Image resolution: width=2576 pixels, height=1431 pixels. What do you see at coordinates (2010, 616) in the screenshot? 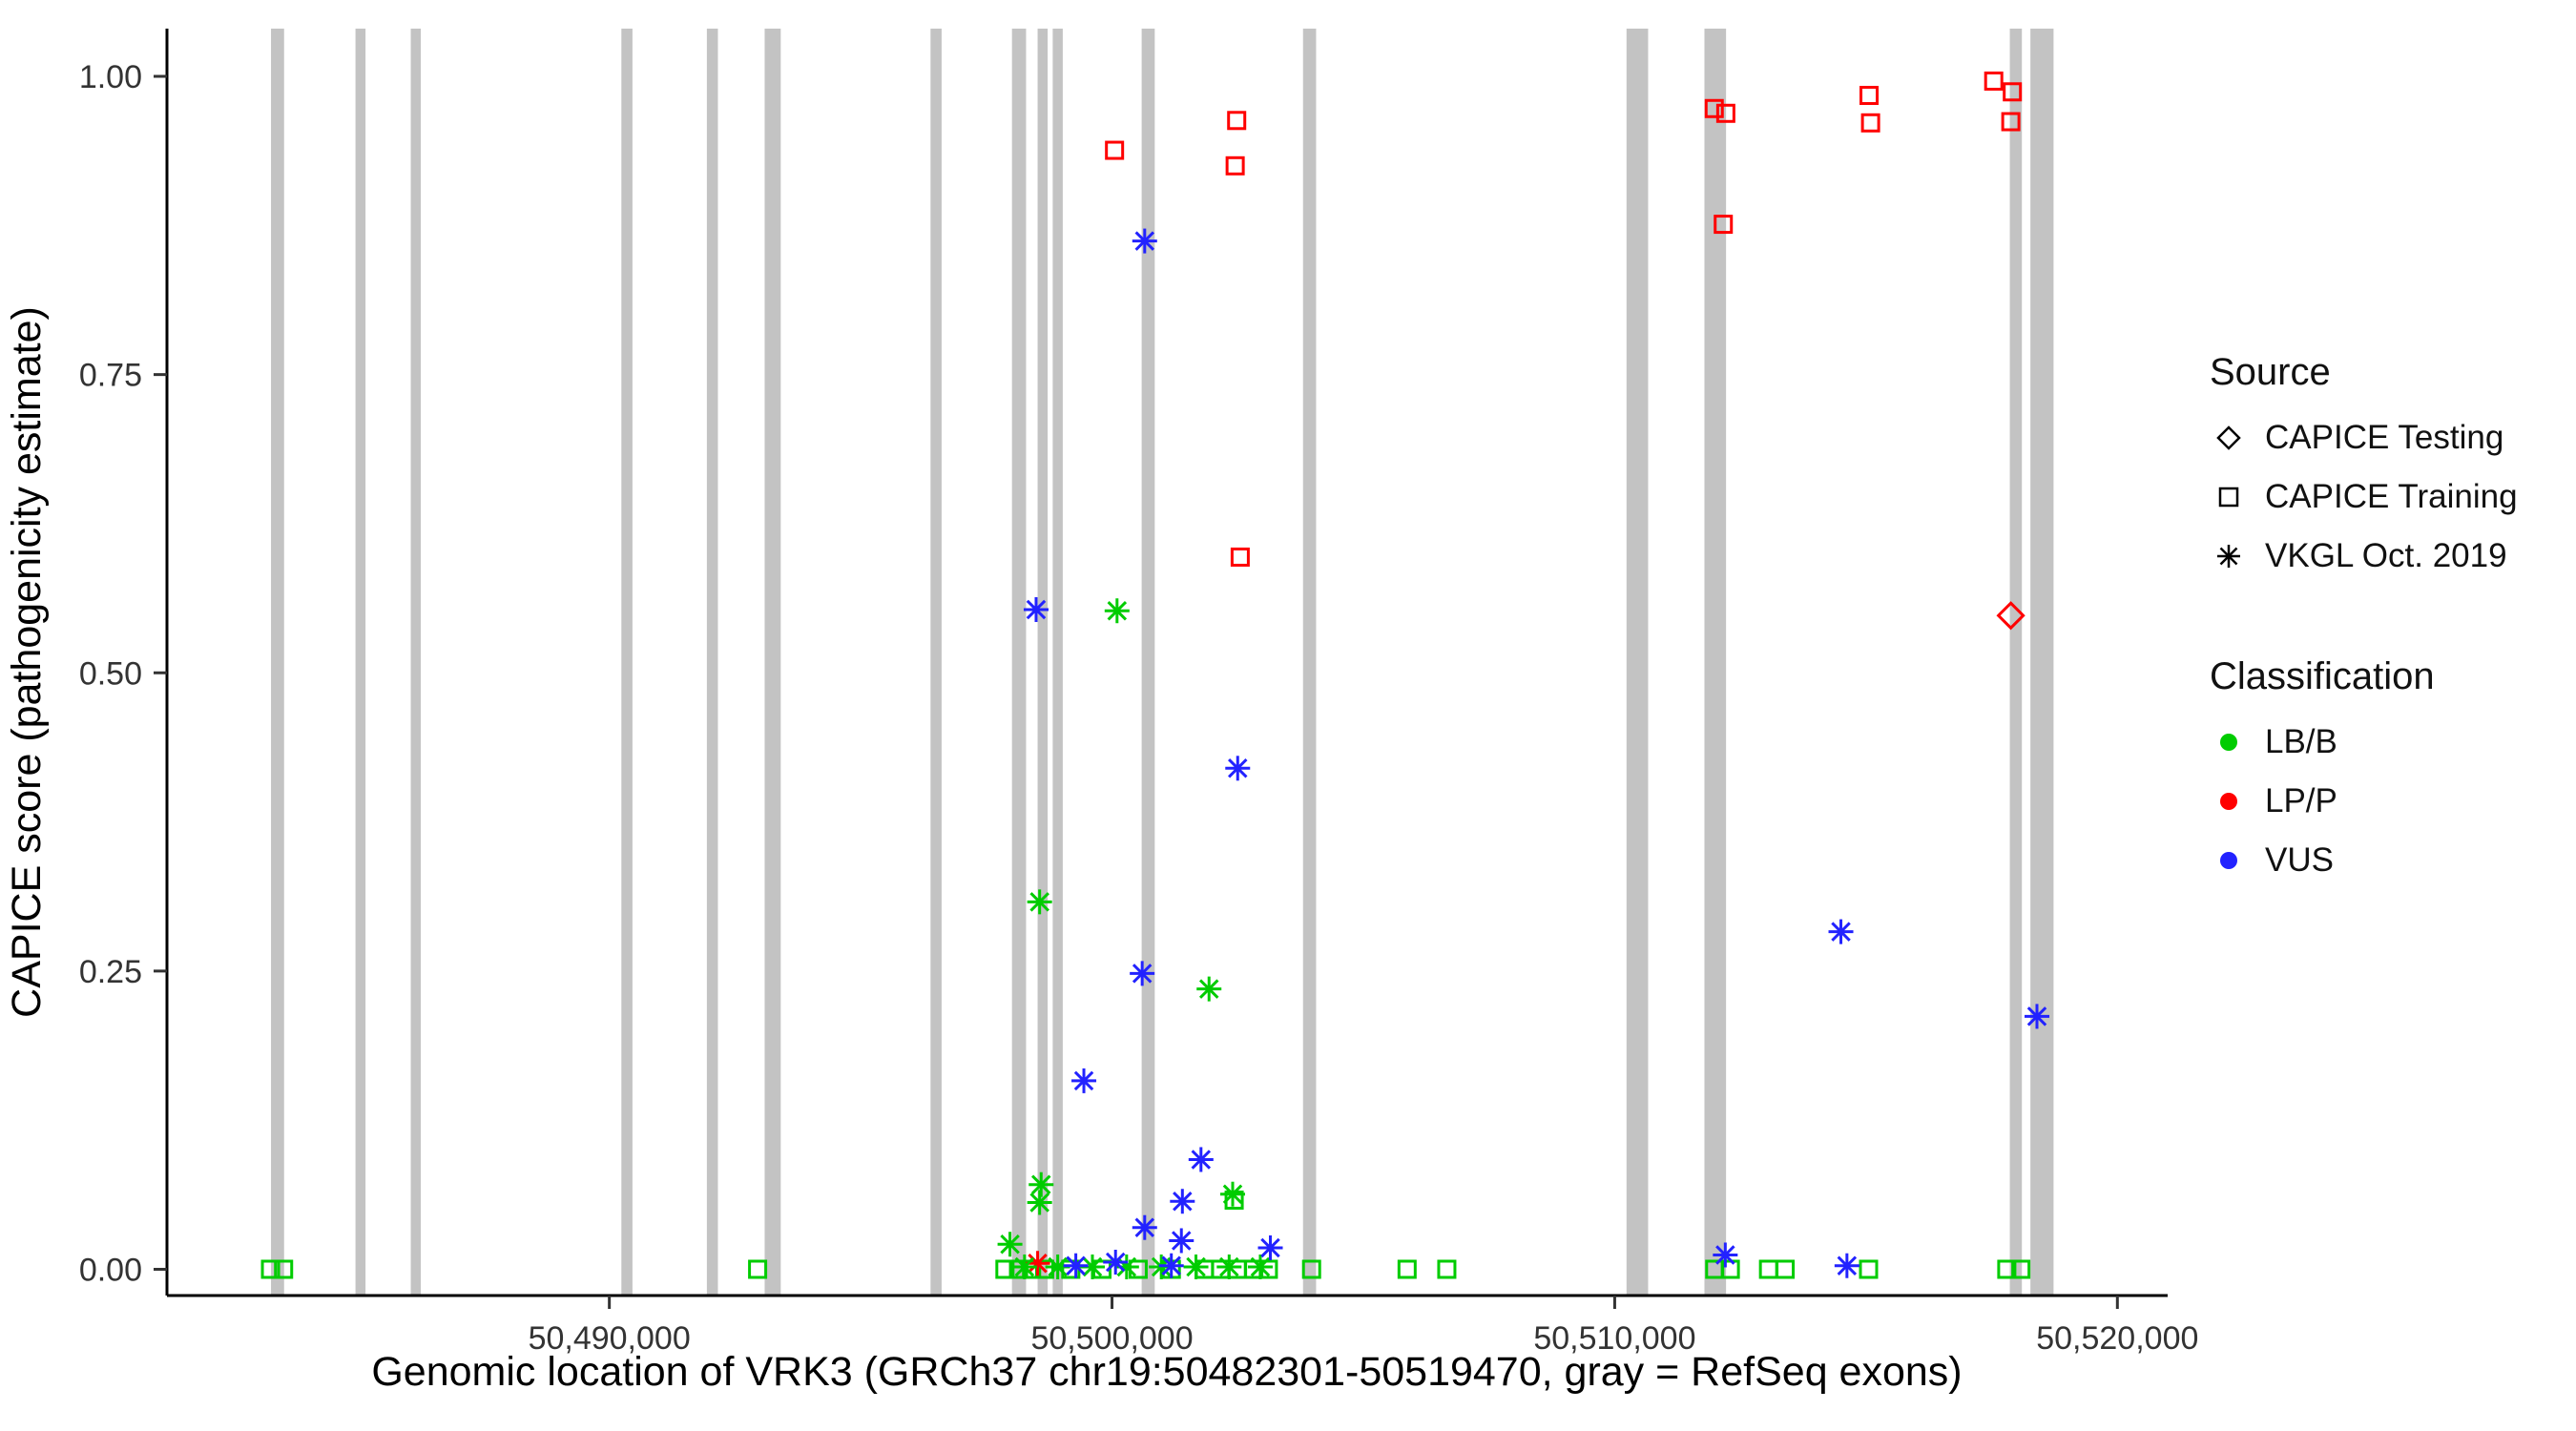
I see `point-diamond` at bounding box center [2010, 616].